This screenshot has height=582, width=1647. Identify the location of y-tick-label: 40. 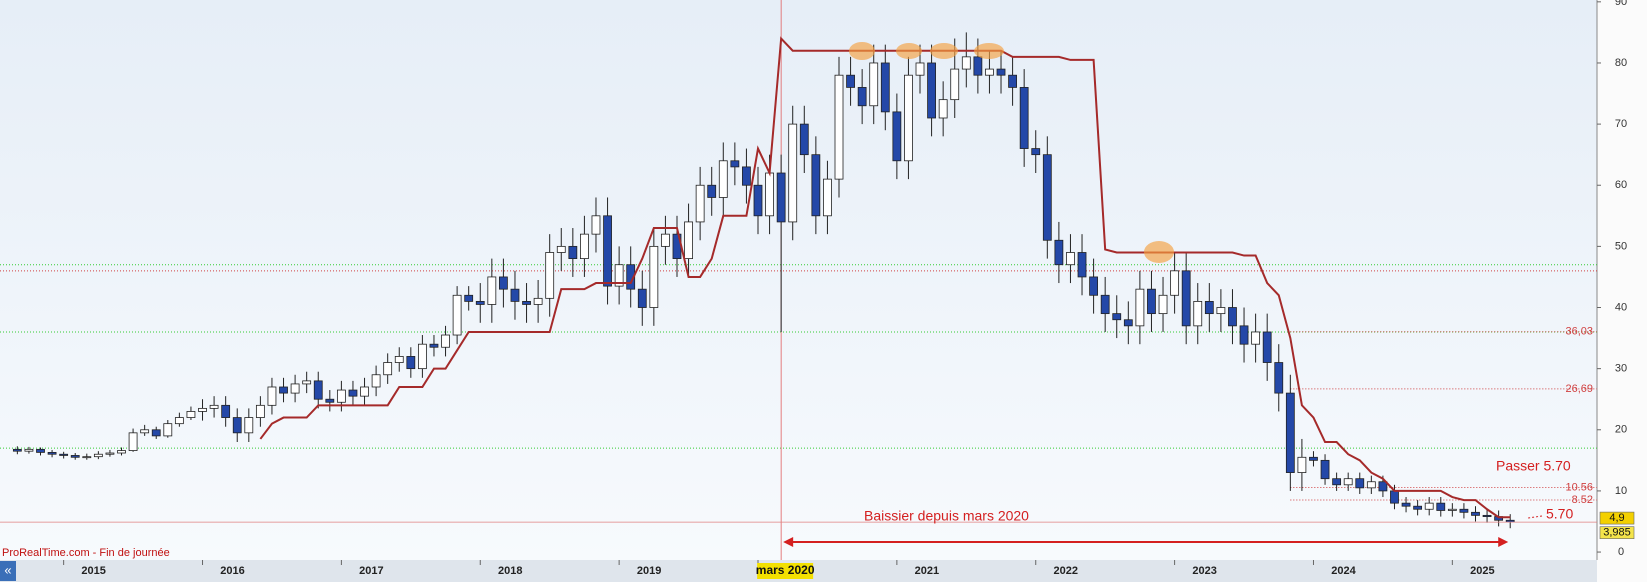
(1621, 307).